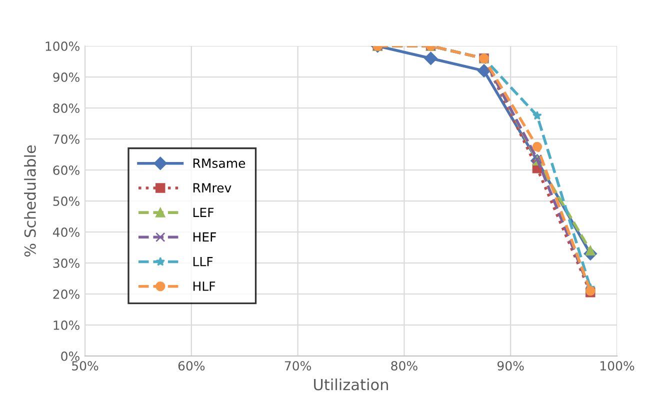  What do you see at coordinates (85, 366) in the screenshot?
I see `x-tick-label: 50%` at bounding box center [85, 366].